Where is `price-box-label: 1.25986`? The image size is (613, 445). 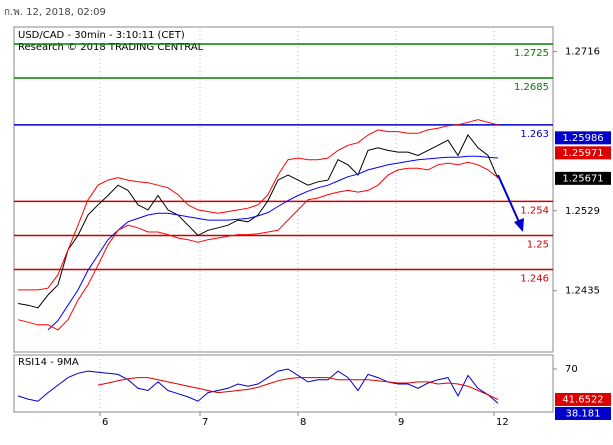
price-box-label: 1.25986 is located at coordinates (582, 138).